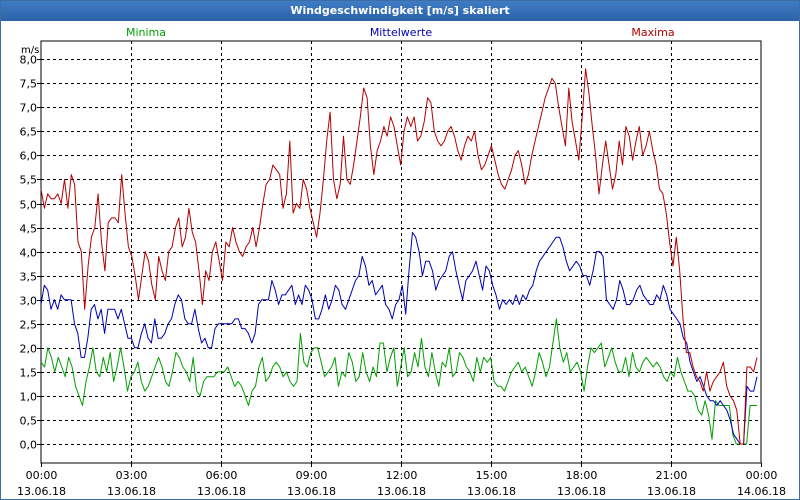  I want to click on x-tick-time-label: 03:00, so click(132, 475).